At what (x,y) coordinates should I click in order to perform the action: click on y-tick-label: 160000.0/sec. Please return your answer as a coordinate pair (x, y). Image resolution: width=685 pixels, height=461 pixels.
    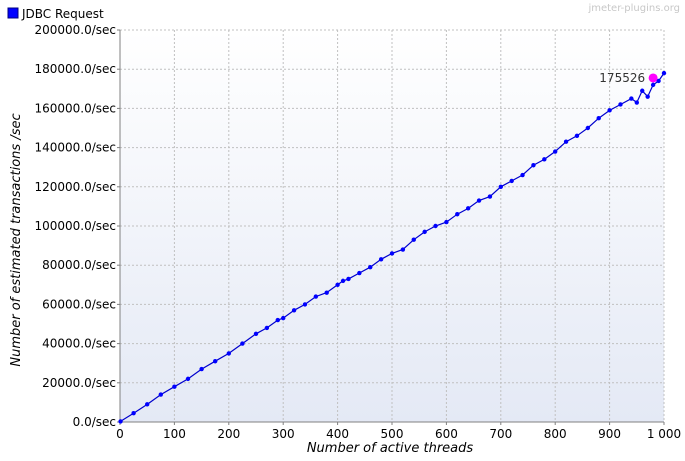
    Looking at the image, I should click on (75, 108).